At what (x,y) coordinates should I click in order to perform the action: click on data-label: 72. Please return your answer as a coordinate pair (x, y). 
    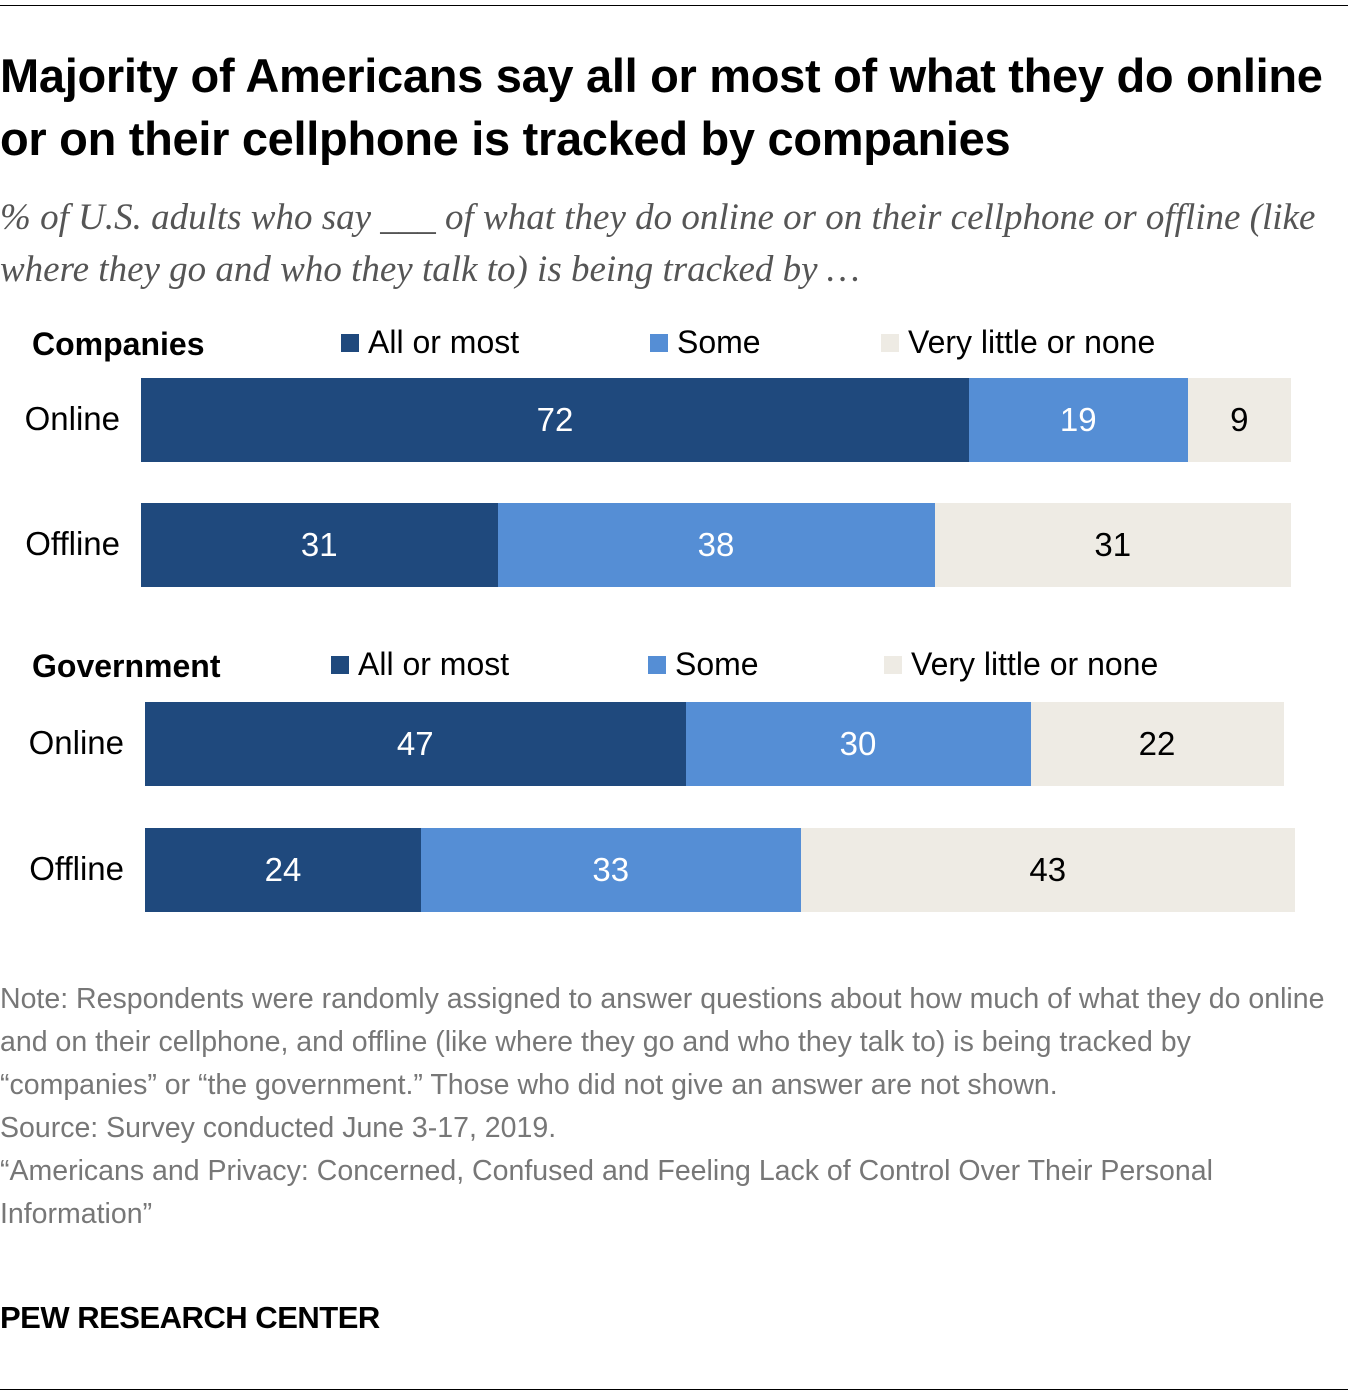
    Looking at the image, I should click on (555, 419).